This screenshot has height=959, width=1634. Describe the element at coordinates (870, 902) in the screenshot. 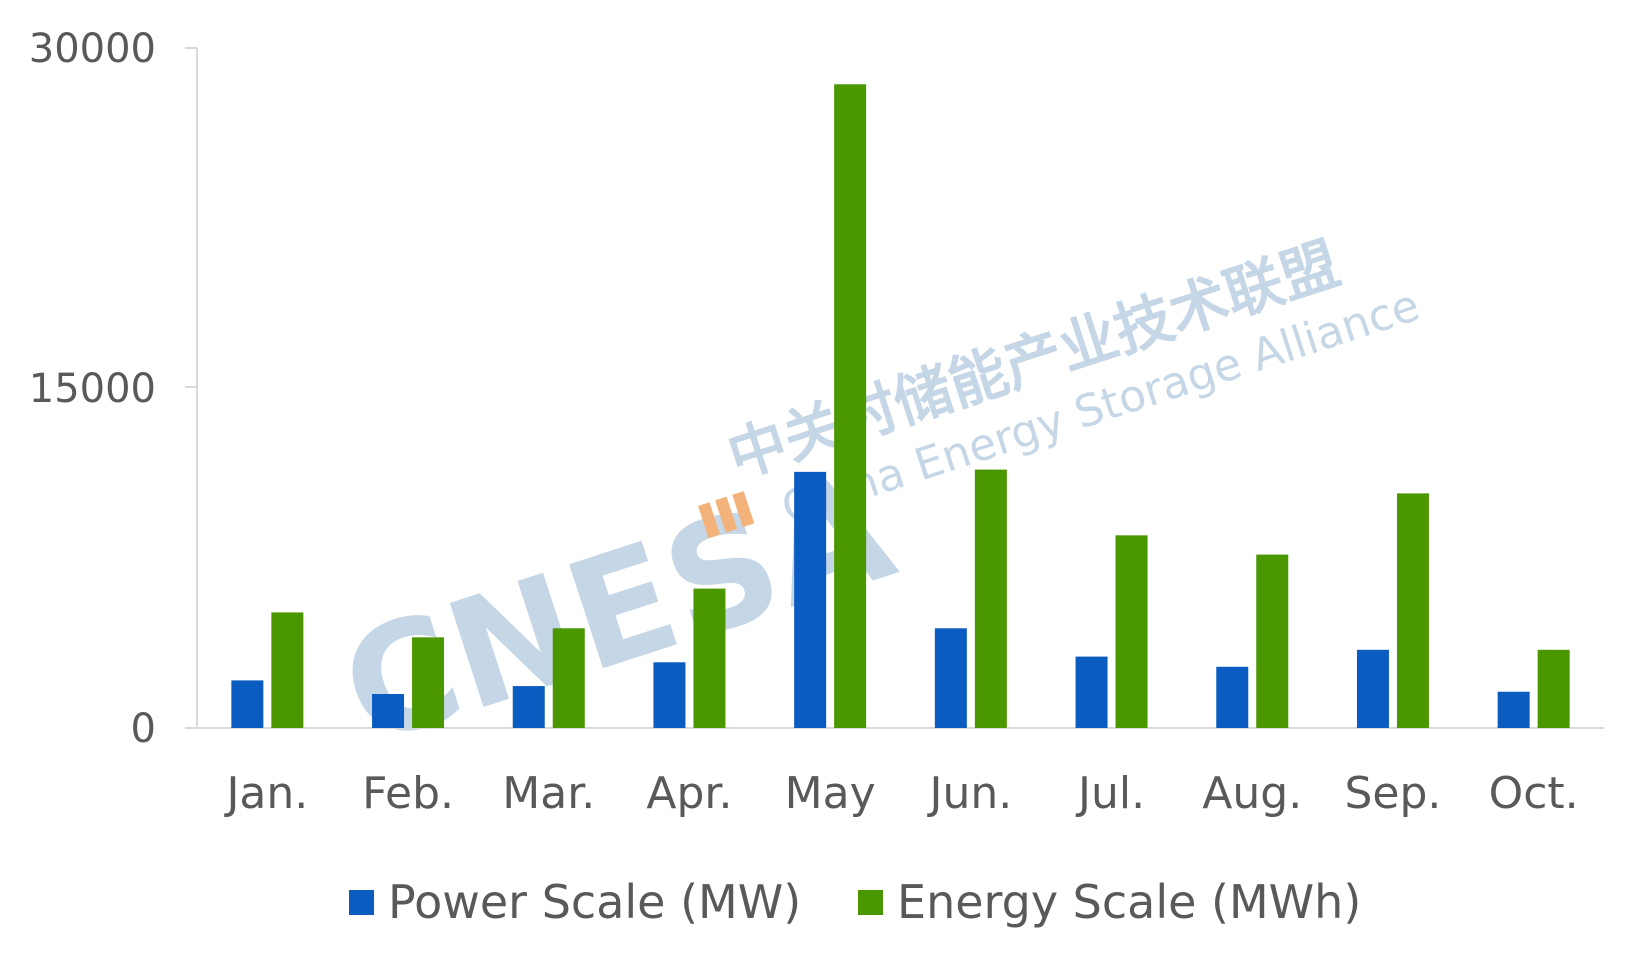

I see `legend-swatch-energy` at that location.